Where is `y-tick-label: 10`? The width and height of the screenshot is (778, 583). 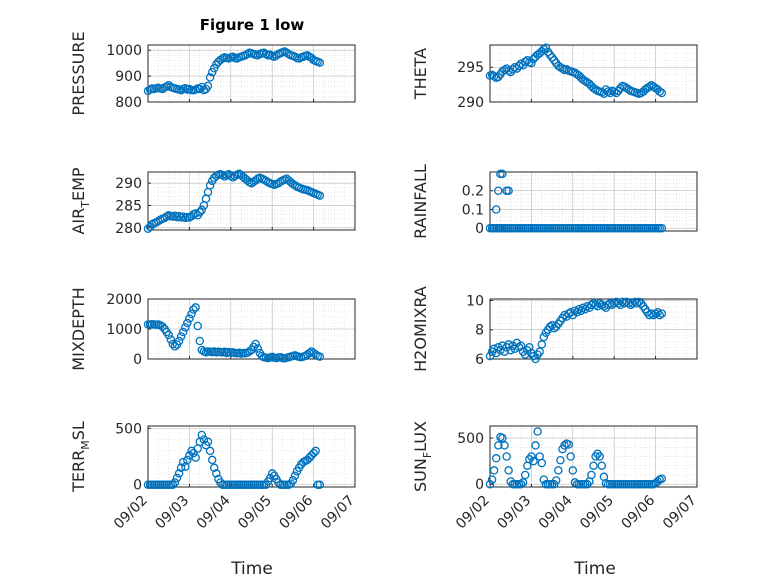
y-tick-label: 10 is located at coordinates (475, 301).